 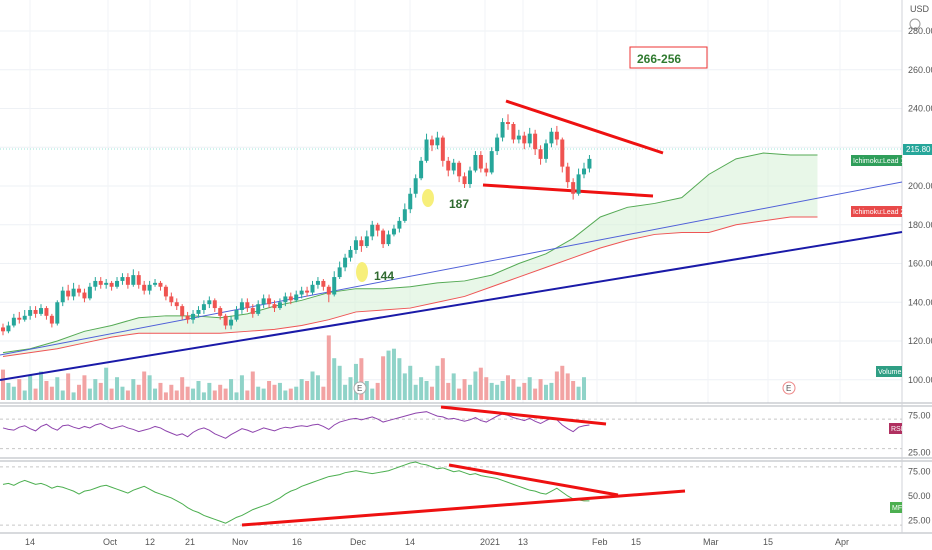 I want to click on time-tick: 12, so click(x=150, y=542).